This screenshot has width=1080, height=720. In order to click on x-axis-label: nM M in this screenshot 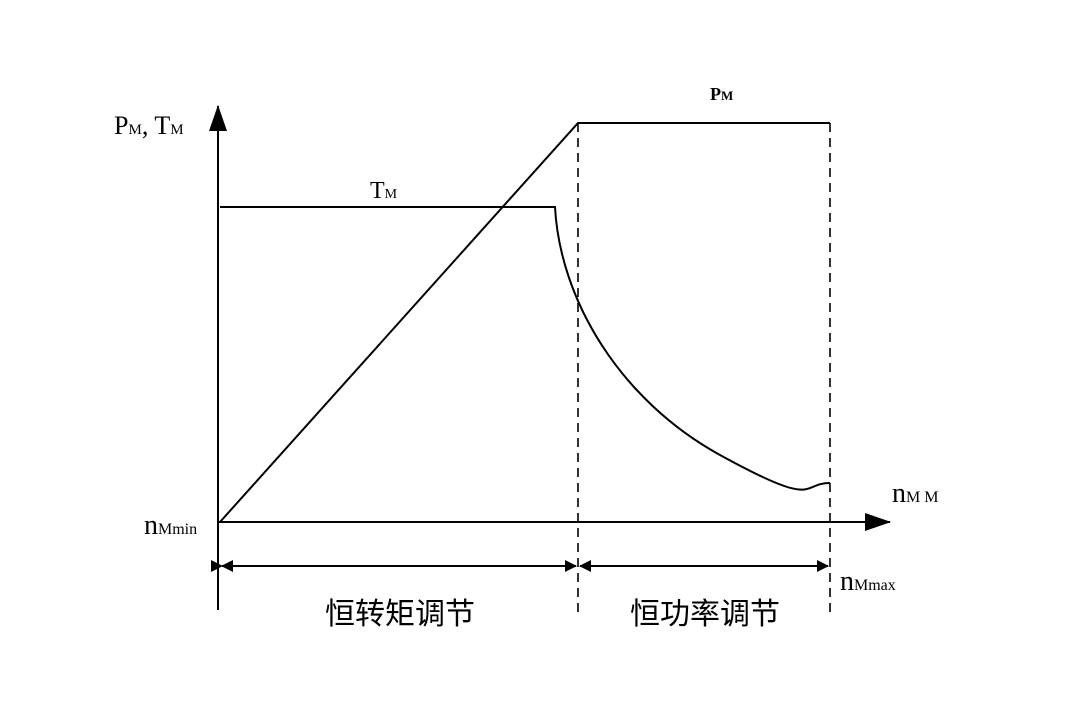, I will do `click(915, 493)`.